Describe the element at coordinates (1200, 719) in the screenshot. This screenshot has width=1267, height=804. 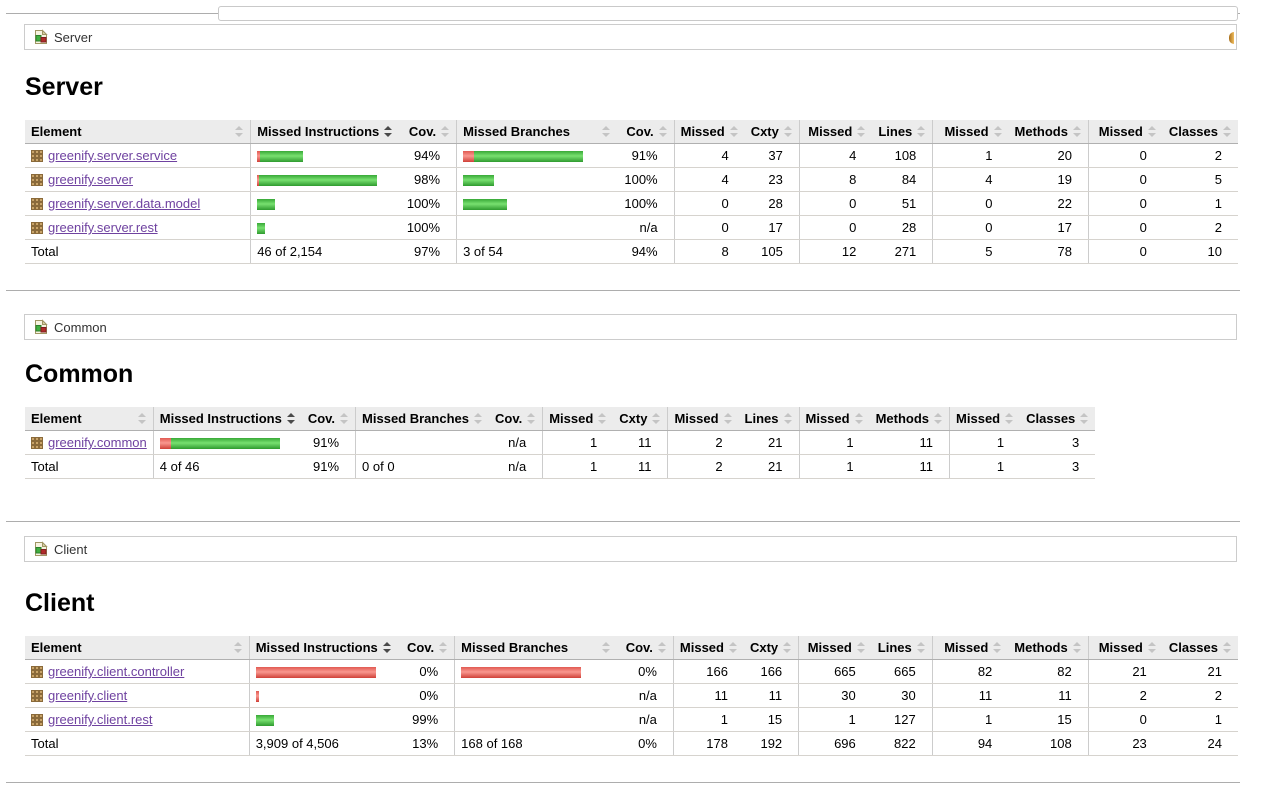
I see `classes-value: 1` at that location.